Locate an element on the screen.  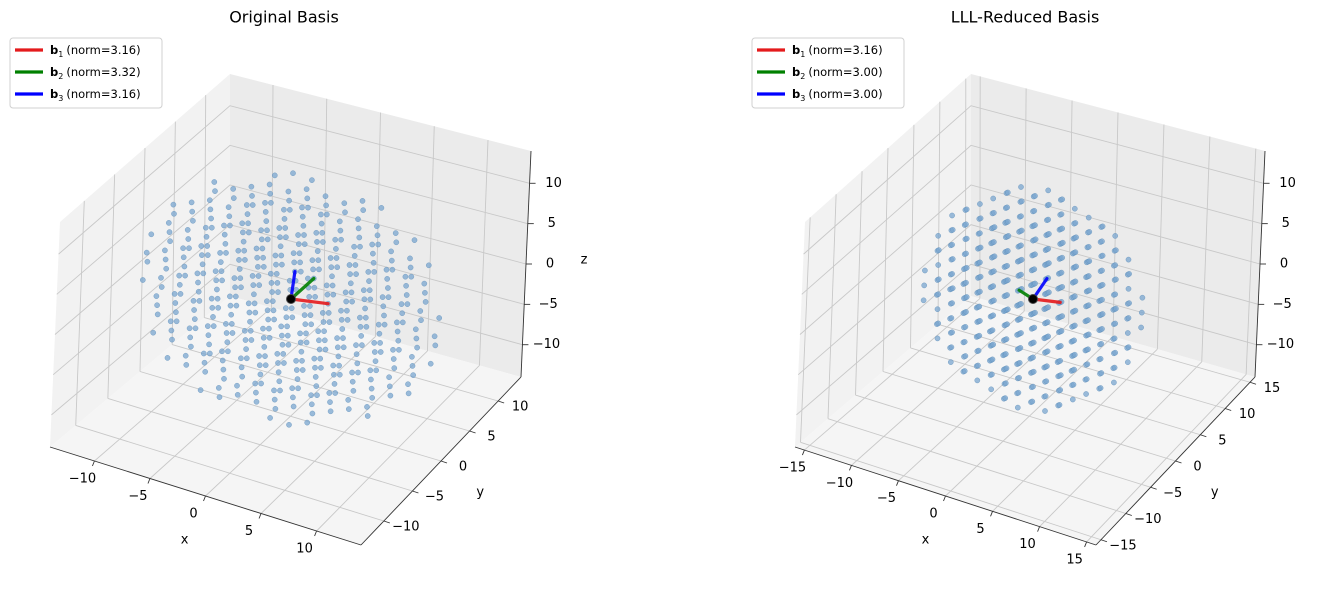
x-axis-label: x is located at coordinates (926, 540).